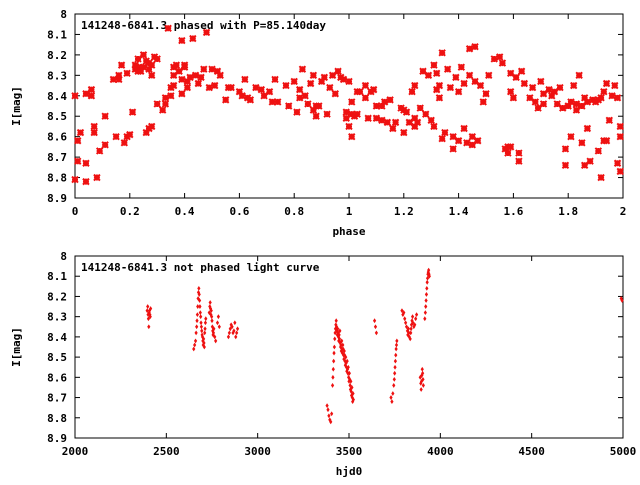  Describe the element at coordinates (75, 211) in the screenshot. I see `x-tick-label: 0` at that location.